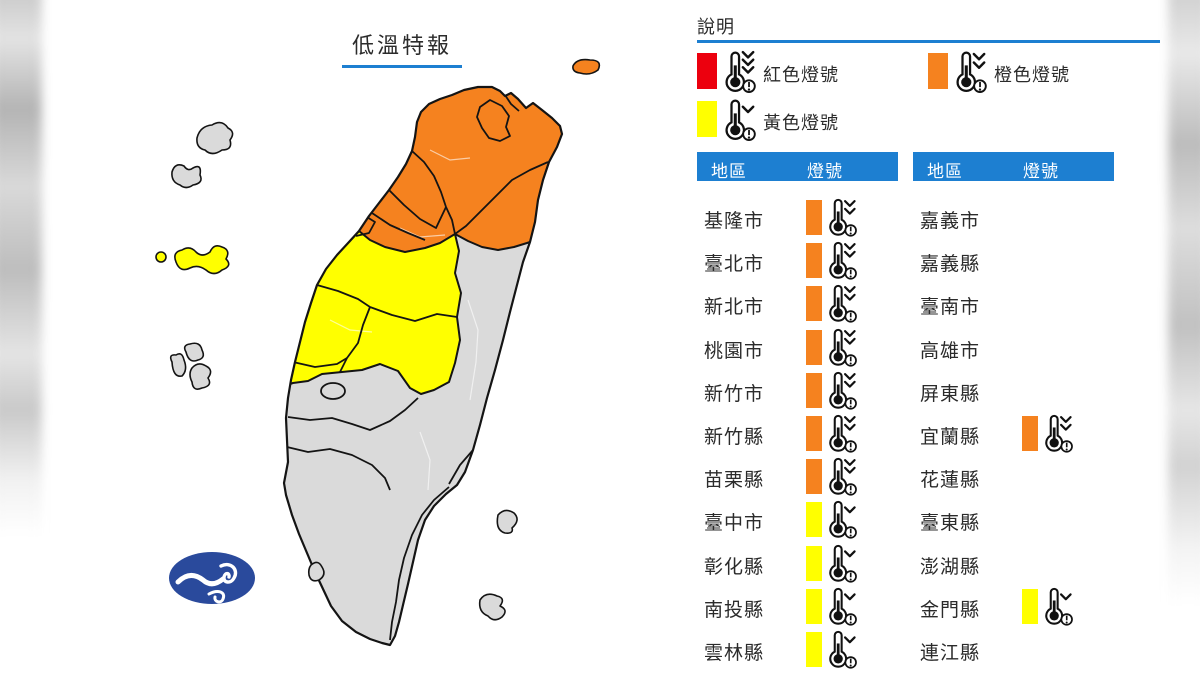 Image resolution: width=1200 pixels, height=690 pixels. I want to click on region-row: 南投縣, so click(797, 606).